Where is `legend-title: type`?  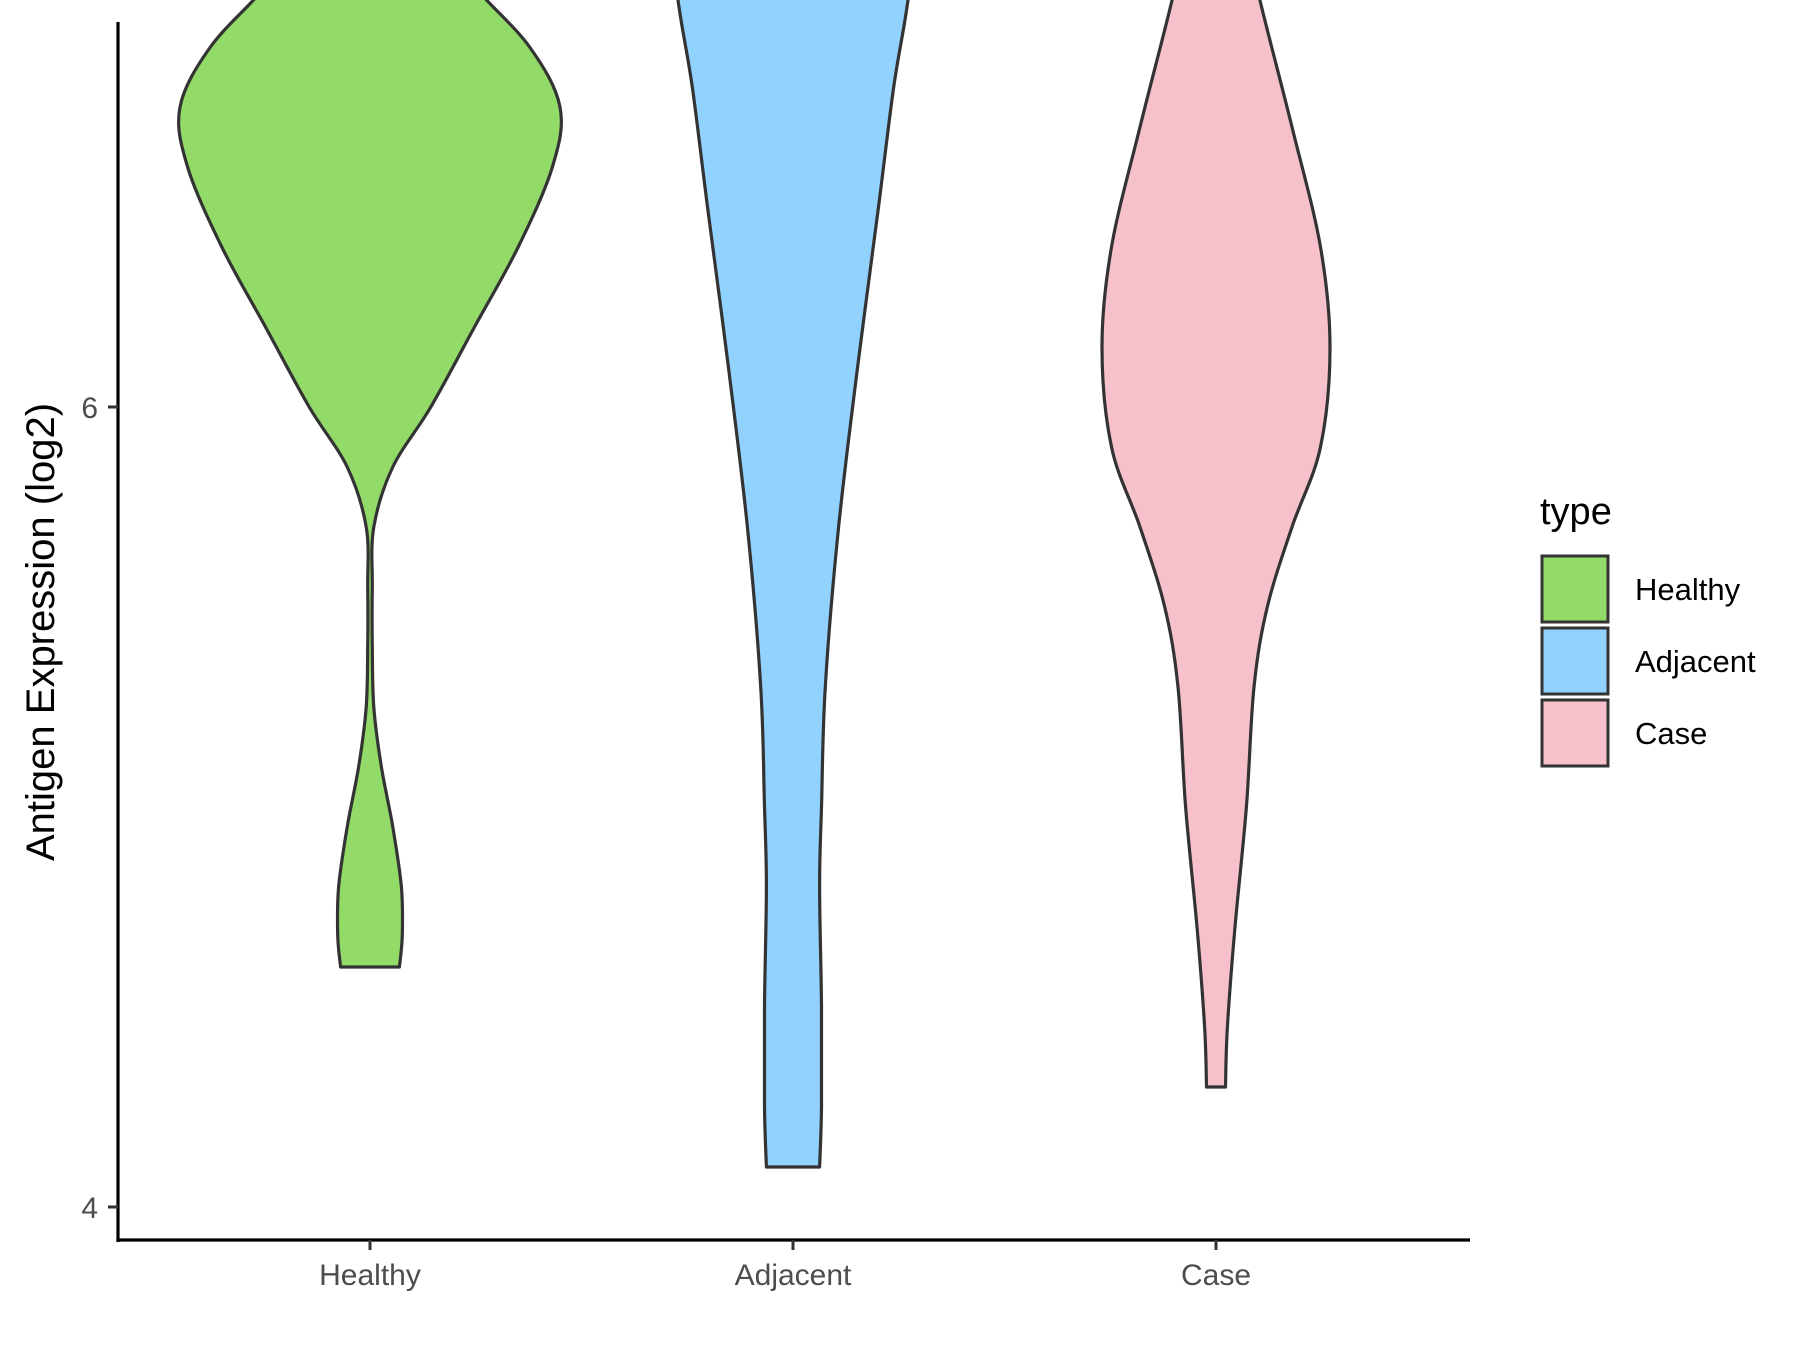 legend-title: type is located at coordinates (1576, 512).